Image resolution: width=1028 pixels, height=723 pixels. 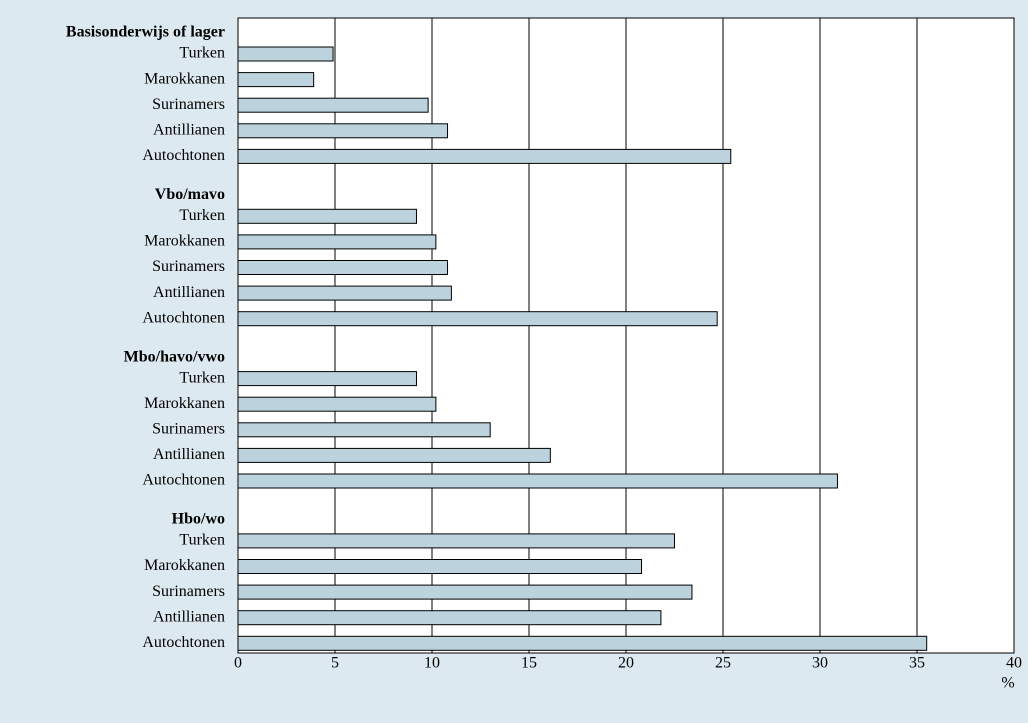 I want to click on x-tick-label: 25, so click(x=723, y=663).